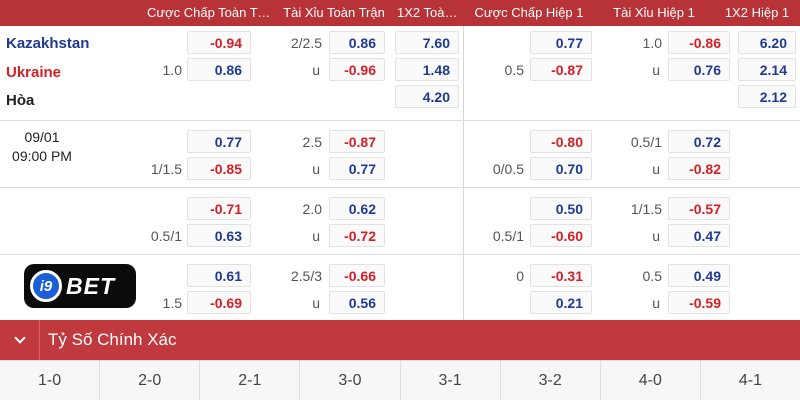  What do you see at coordinates (561, 208) in the screenshot?
I see `h1-handicap-home-odds: 0.50` at bounding box center [561, 208].